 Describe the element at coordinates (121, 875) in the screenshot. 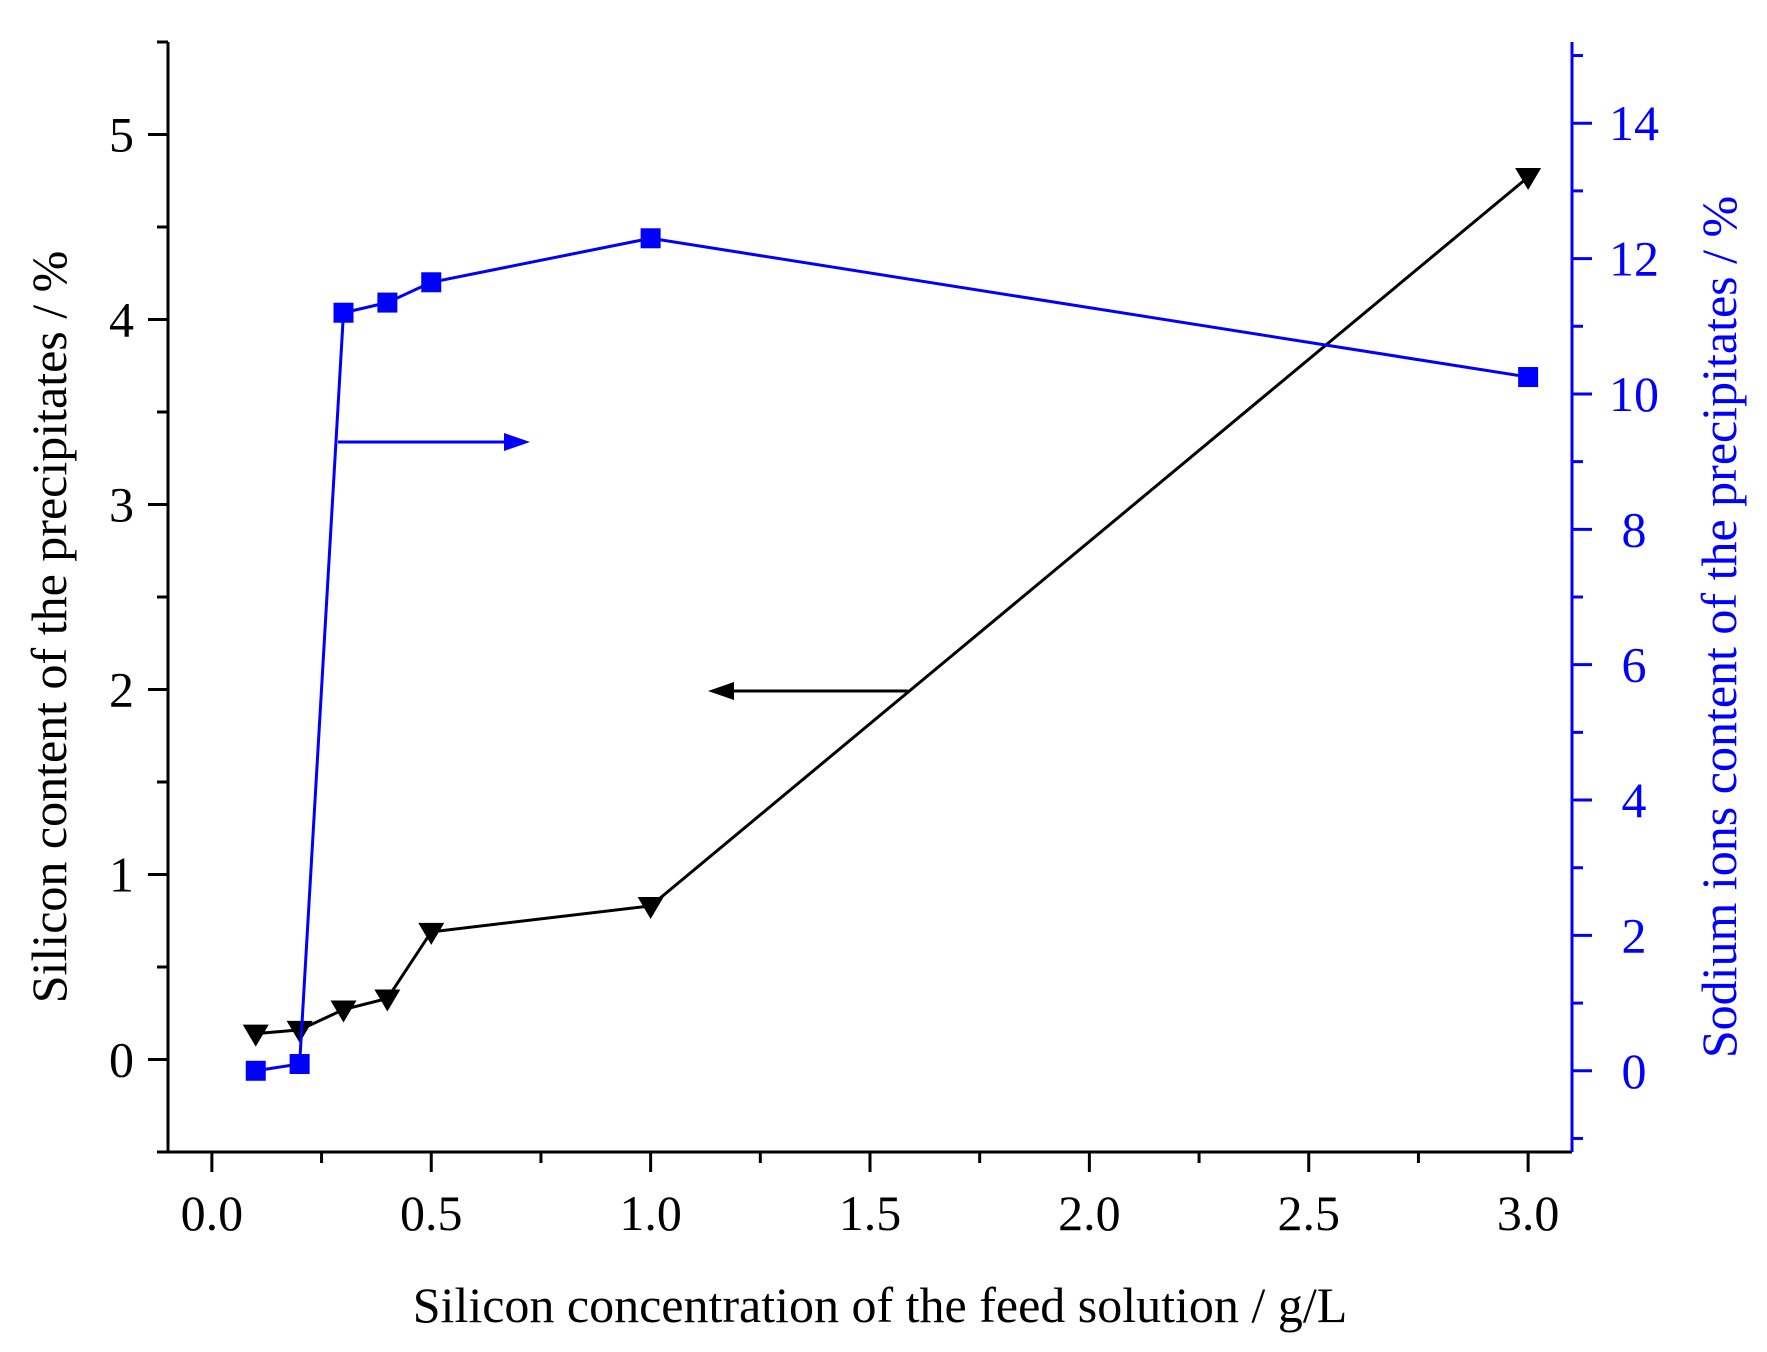

I see `y-tick-label: 1` at that location.